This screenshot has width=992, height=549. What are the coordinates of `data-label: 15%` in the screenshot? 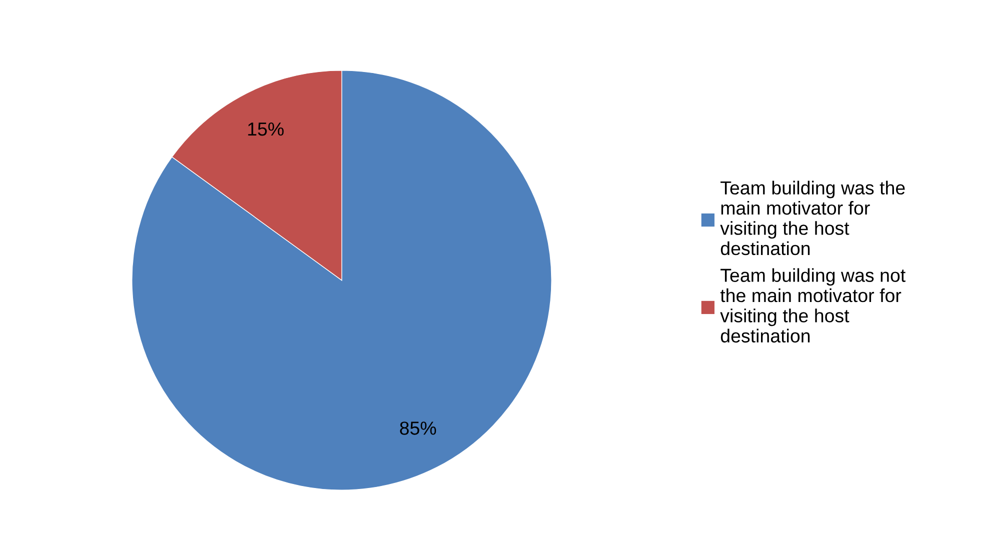 It's located at (266, 129).